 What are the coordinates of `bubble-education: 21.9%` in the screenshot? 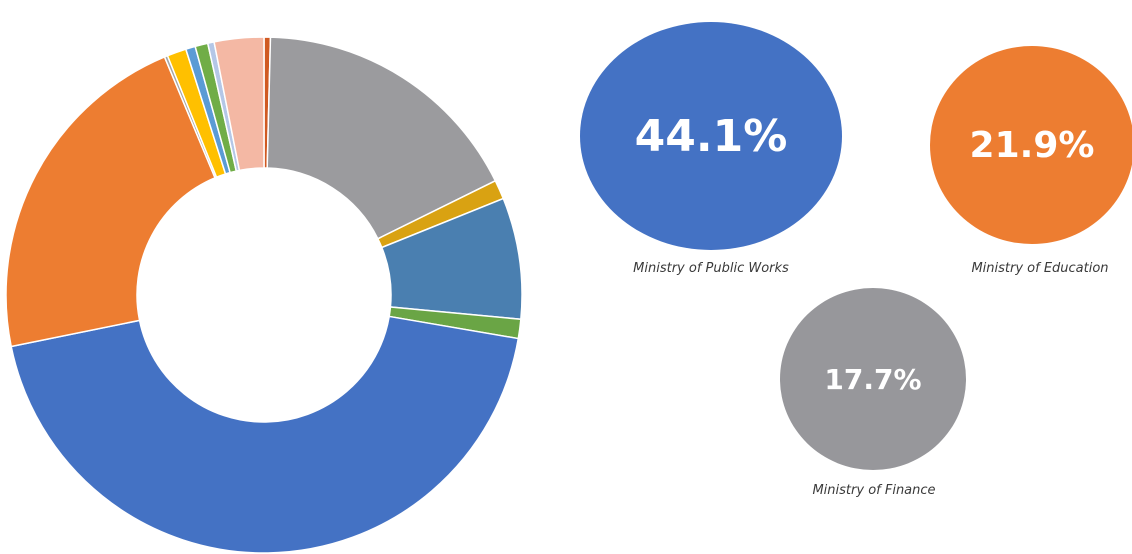 It's located at (1031, 145).